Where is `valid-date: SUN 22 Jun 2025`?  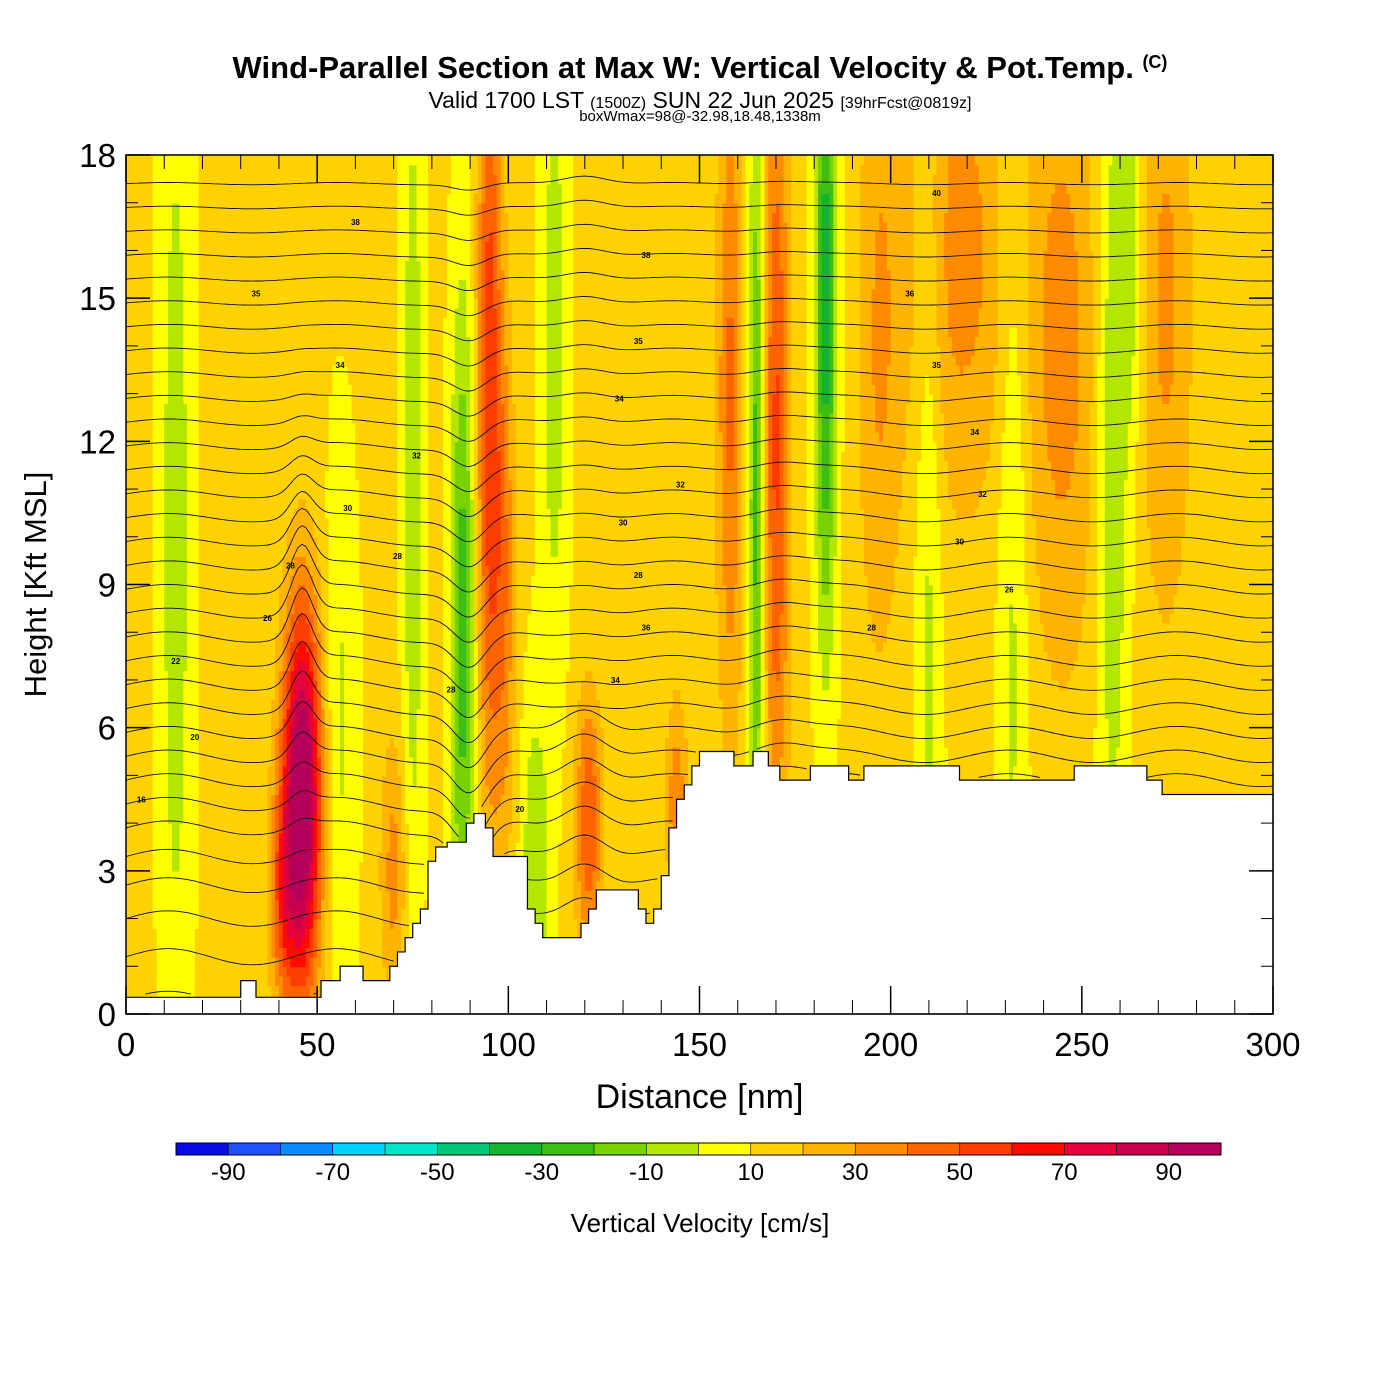 valid-date: SUN 22 Jun 2025 is located at coordinates (744, 100).